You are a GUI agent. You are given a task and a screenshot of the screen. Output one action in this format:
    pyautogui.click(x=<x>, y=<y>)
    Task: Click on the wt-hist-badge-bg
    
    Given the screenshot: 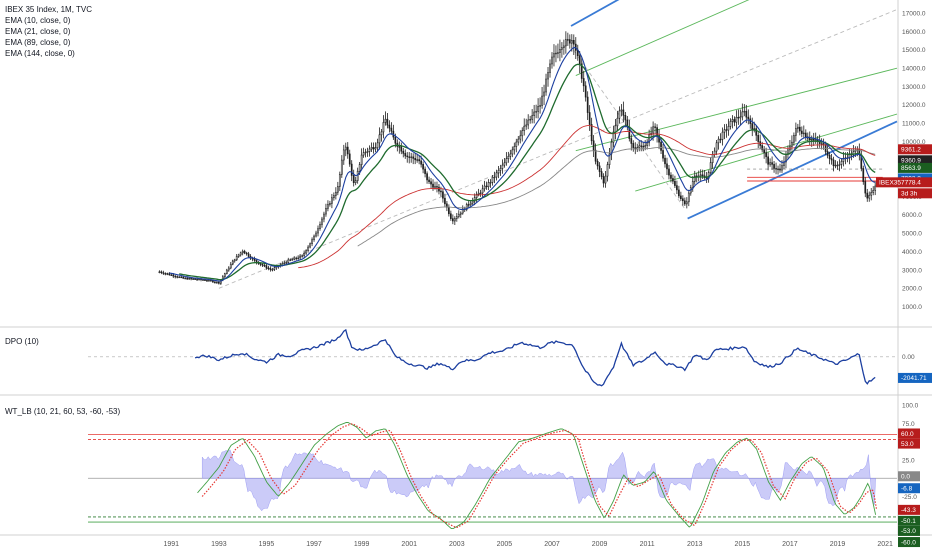 What is the action you would take?
    pyautogui.click(x=909, y=488)
    